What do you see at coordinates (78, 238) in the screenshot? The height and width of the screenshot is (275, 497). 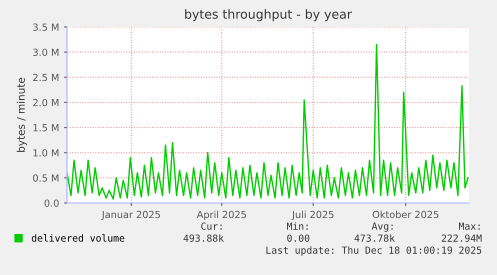 I see `legend-label: delivered volume` at bounding box center [78, 238].